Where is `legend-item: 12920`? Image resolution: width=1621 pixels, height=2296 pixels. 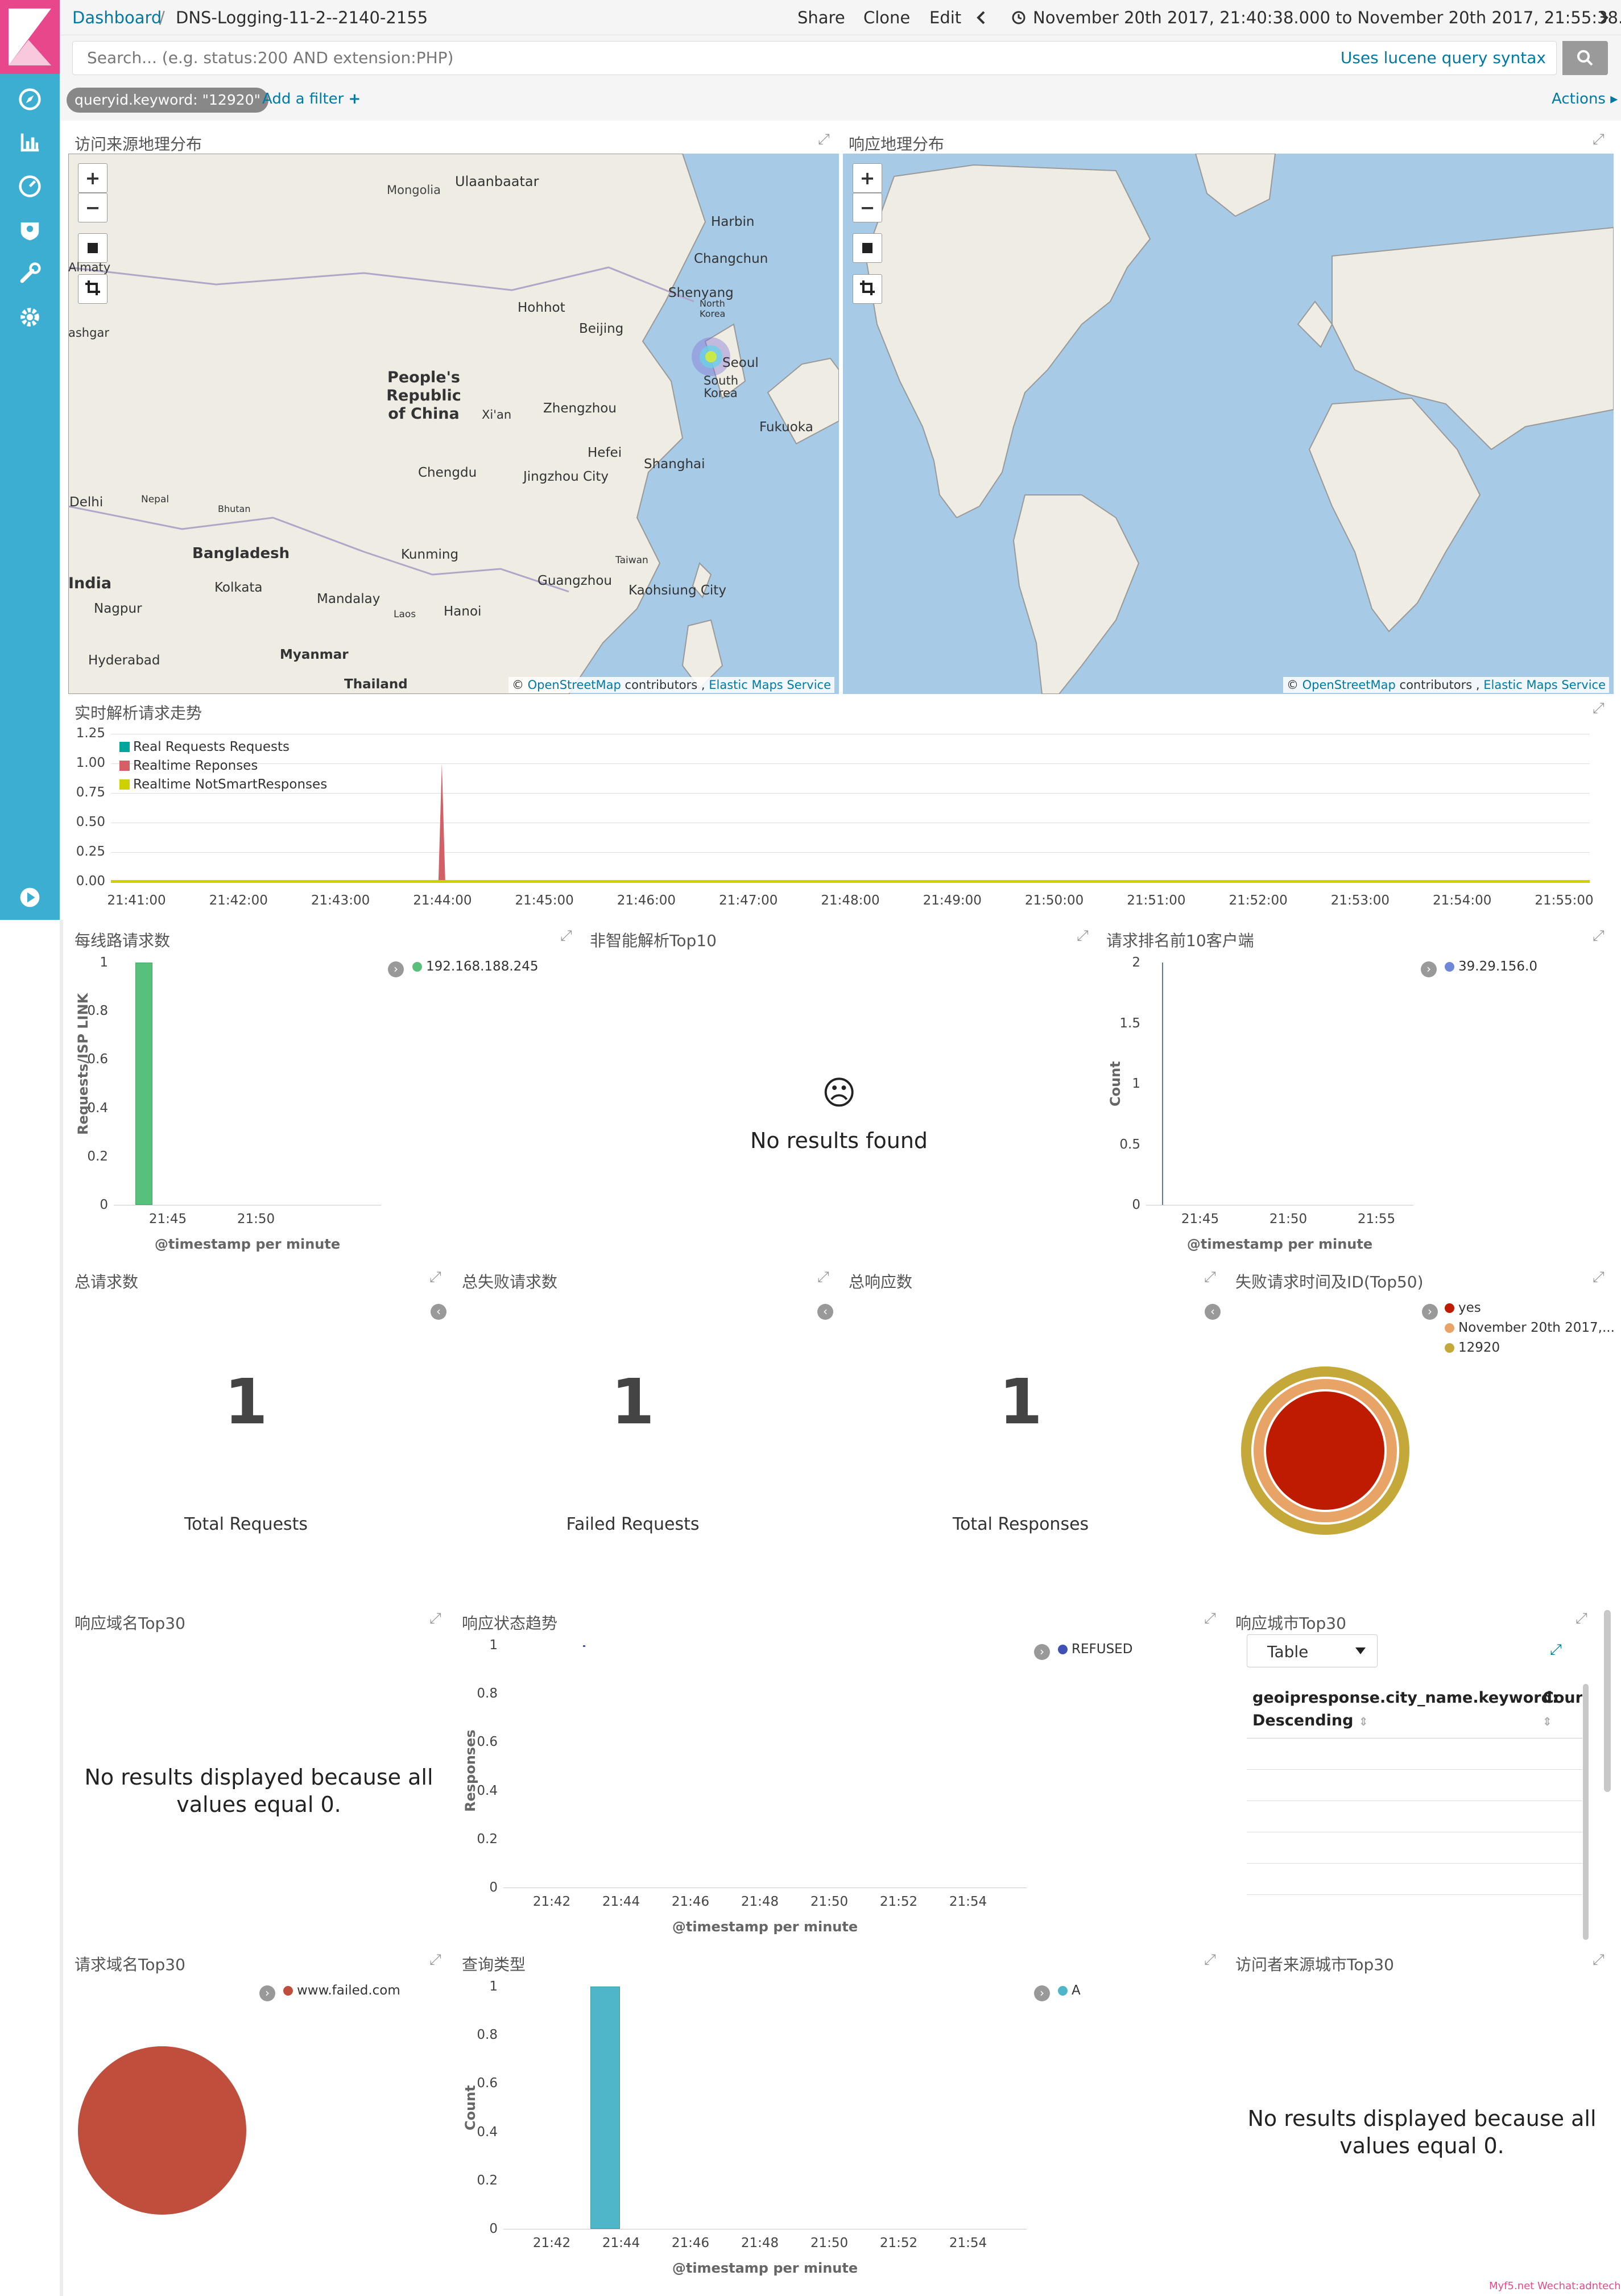
legend-item: 12920 is located at coordinates (1472, 1347).